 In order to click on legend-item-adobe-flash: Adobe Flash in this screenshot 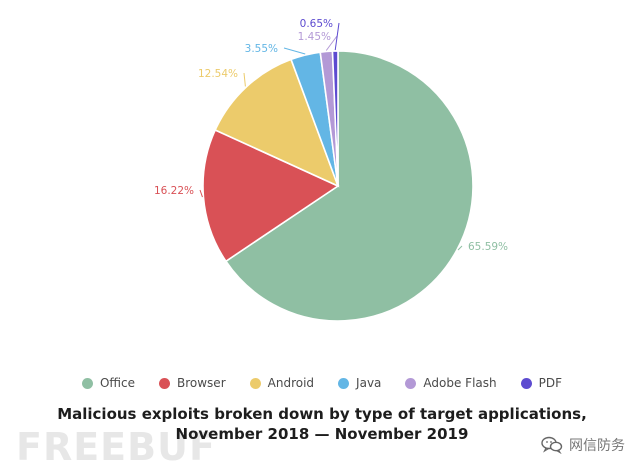, I will do `click(451, 383)`.